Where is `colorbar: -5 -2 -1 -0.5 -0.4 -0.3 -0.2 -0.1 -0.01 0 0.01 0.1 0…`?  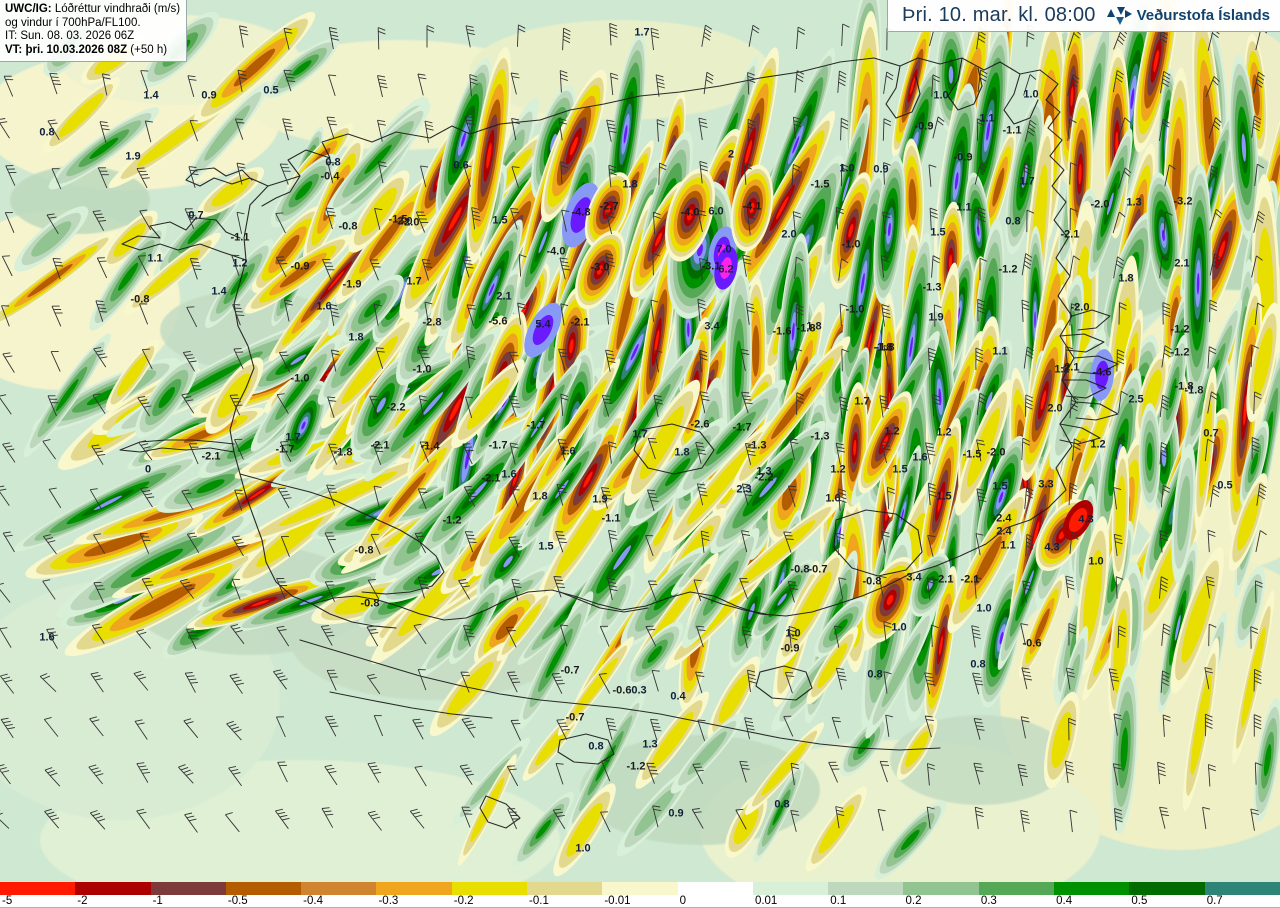 colorbar: -5 -2 -1 -0.5 -0.4 -0.3 -0.2 -0.1 -0.01 0 0.01 0.1 0… is located at coordinates (640, 895).